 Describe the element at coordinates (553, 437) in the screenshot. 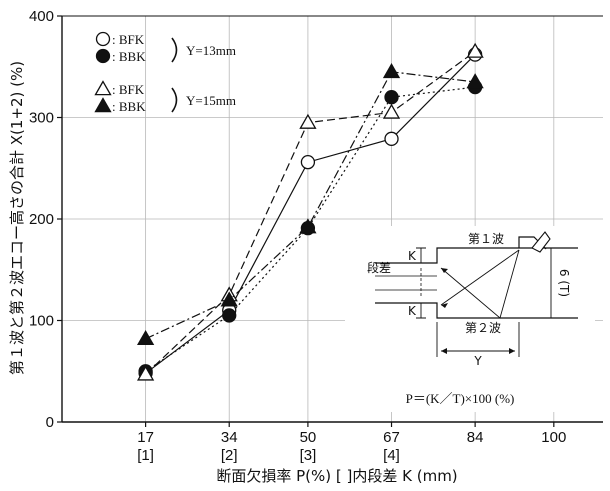

I see `x-tick-label: 100` at that location.